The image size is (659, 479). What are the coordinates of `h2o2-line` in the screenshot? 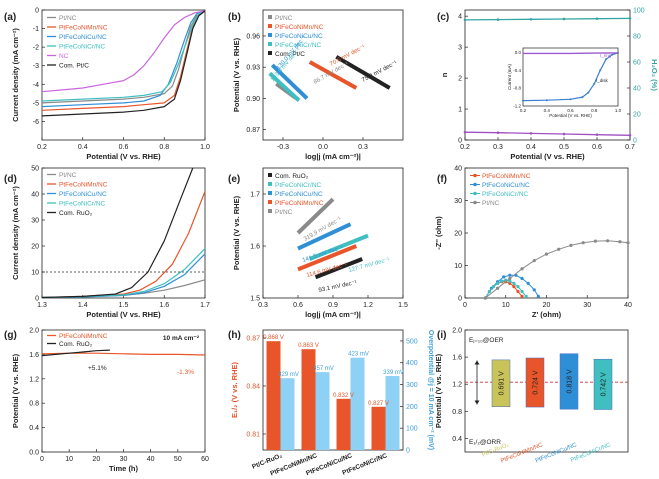 It's located at (547, 133).